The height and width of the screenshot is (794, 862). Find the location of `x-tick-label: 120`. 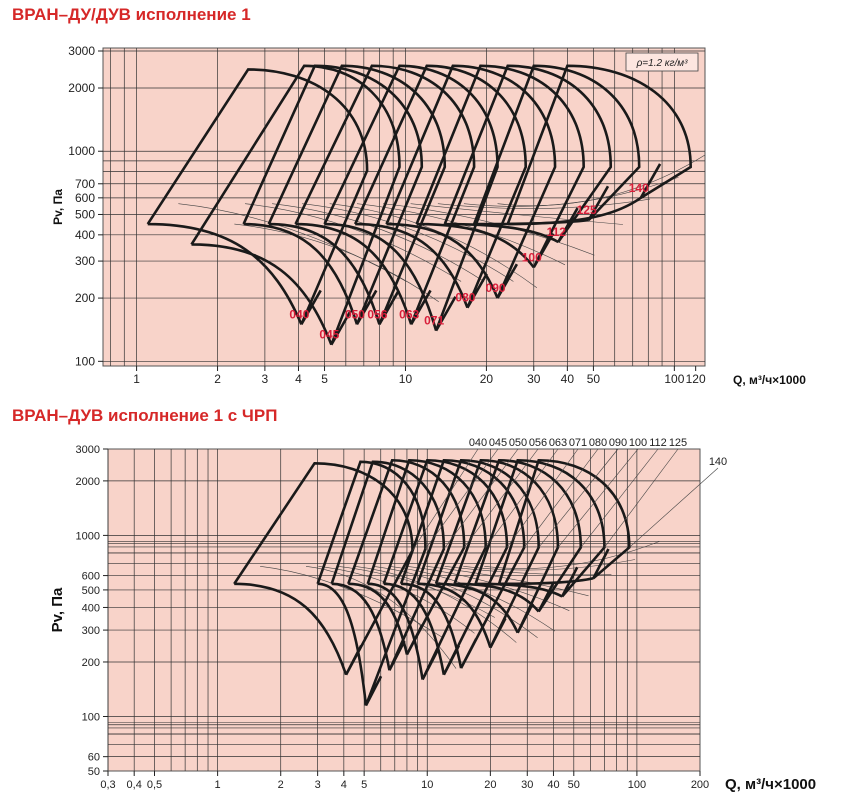

x-tick-label: 120 is located at coordinates (696, 379).